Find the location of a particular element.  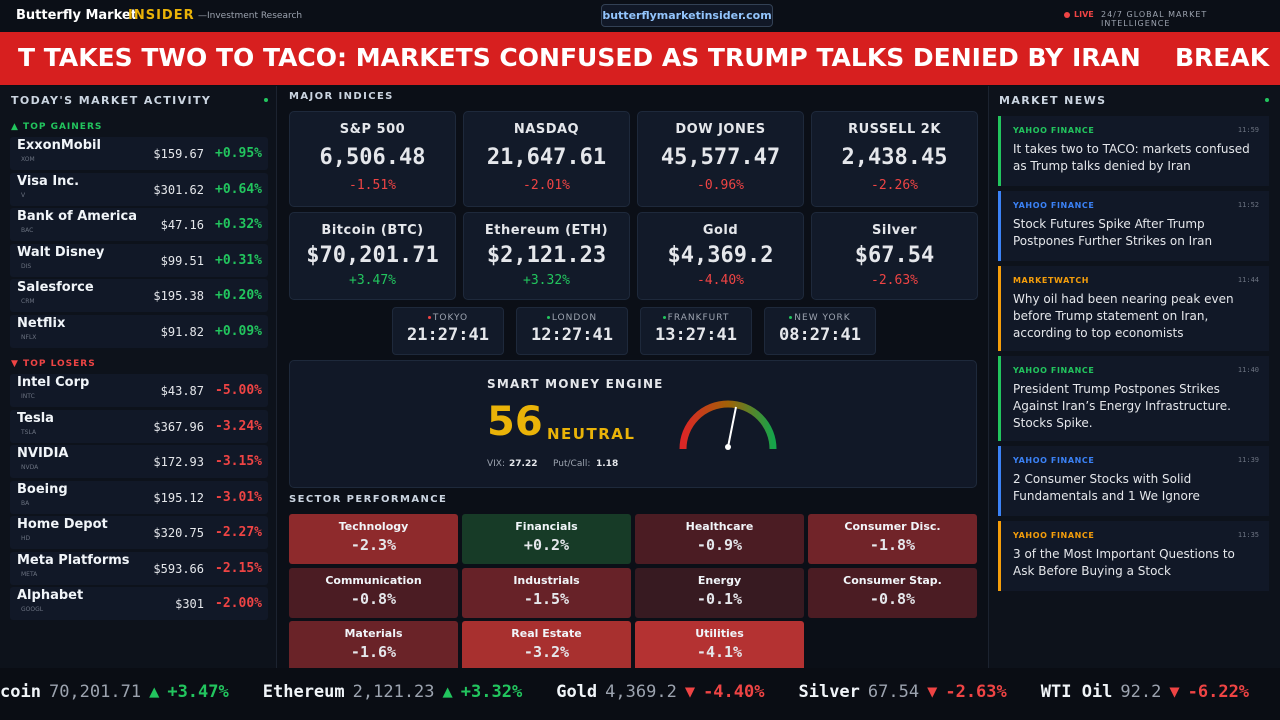

clock: TOKYO 21:27:41 is located at coordinates (448, 331).